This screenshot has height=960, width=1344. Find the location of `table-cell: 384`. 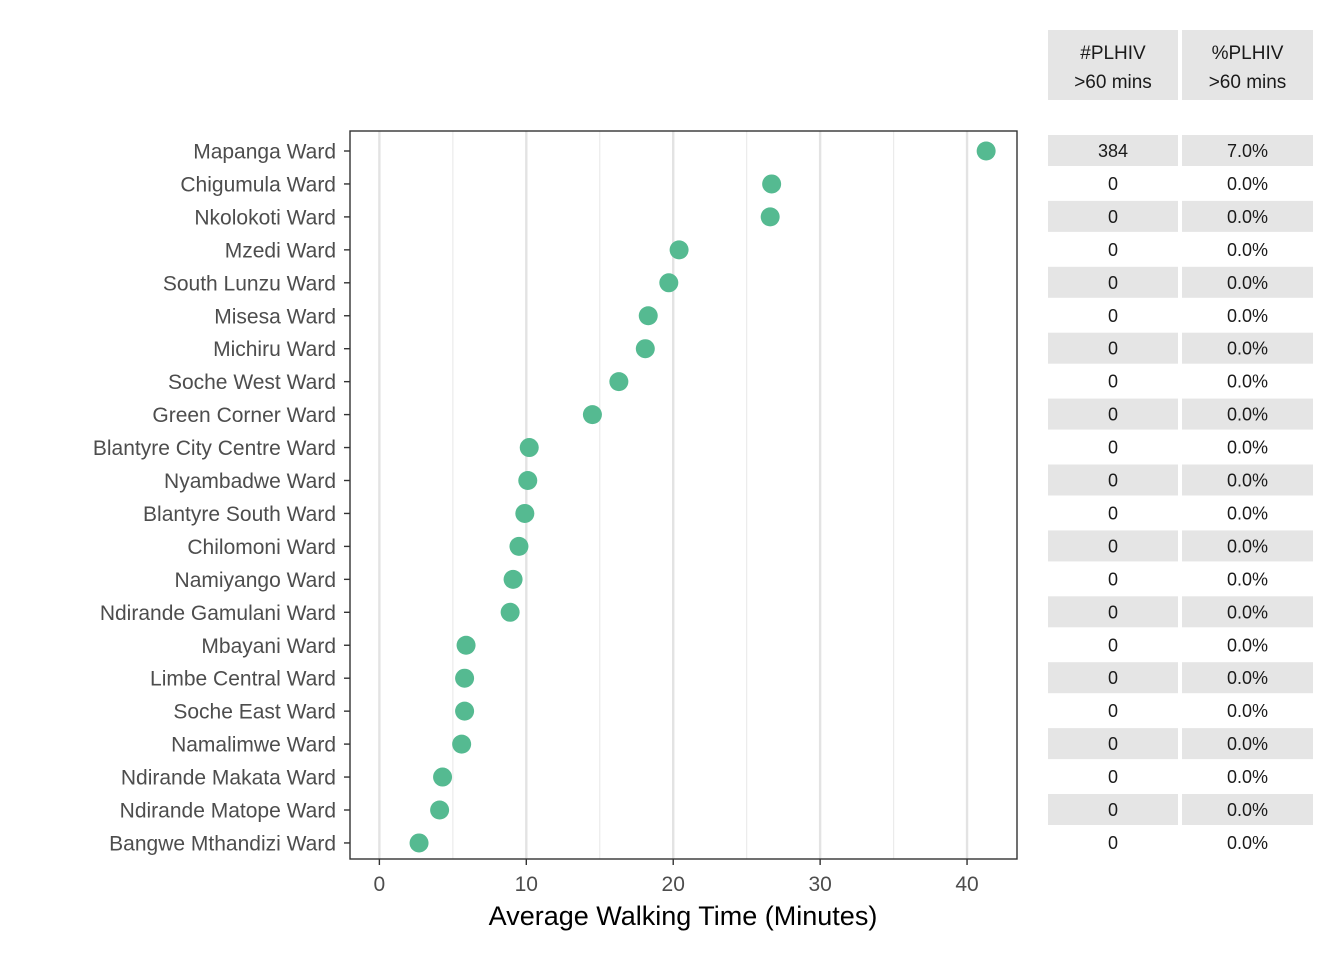

table-cell: 384 is located at coordinates (1113, 151).